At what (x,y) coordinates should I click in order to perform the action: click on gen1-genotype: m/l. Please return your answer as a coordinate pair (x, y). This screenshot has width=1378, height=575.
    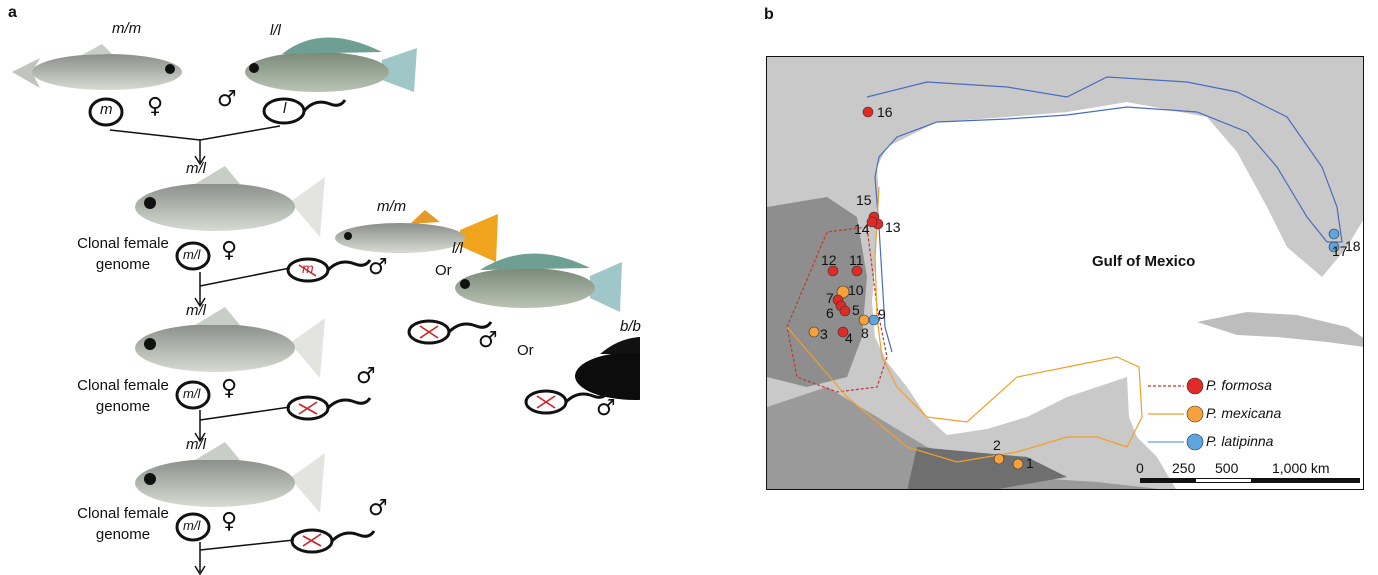
    Looking at the image, I should click on (196, 168).